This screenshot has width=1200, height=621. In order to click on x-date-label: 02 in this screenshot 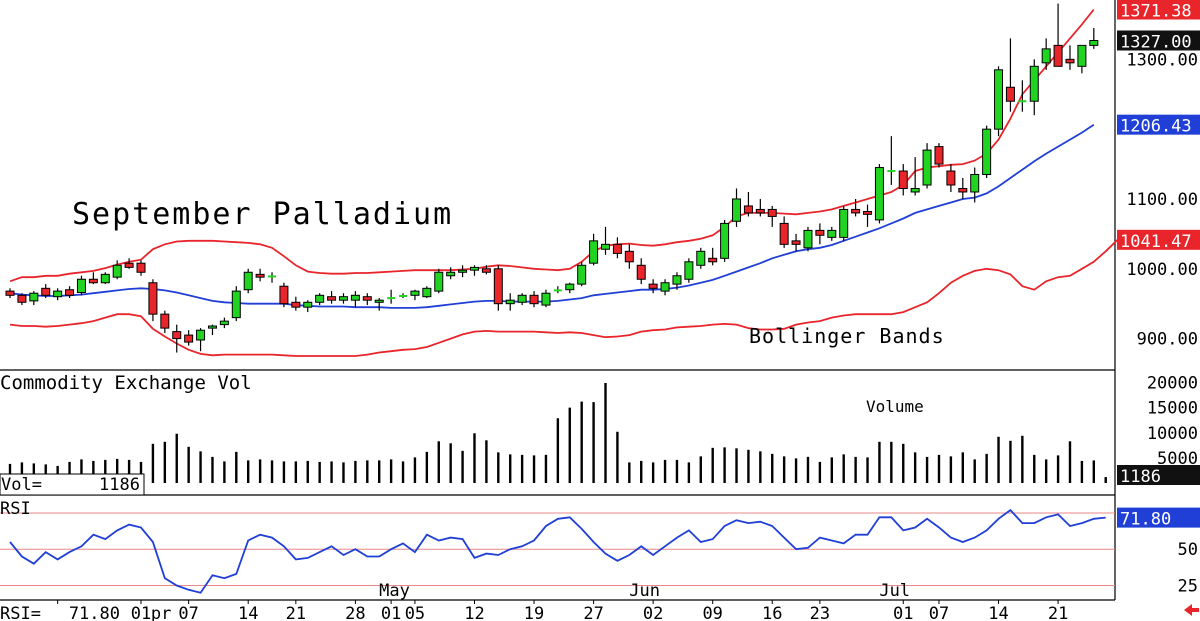, I will do `click(653, 612)`.